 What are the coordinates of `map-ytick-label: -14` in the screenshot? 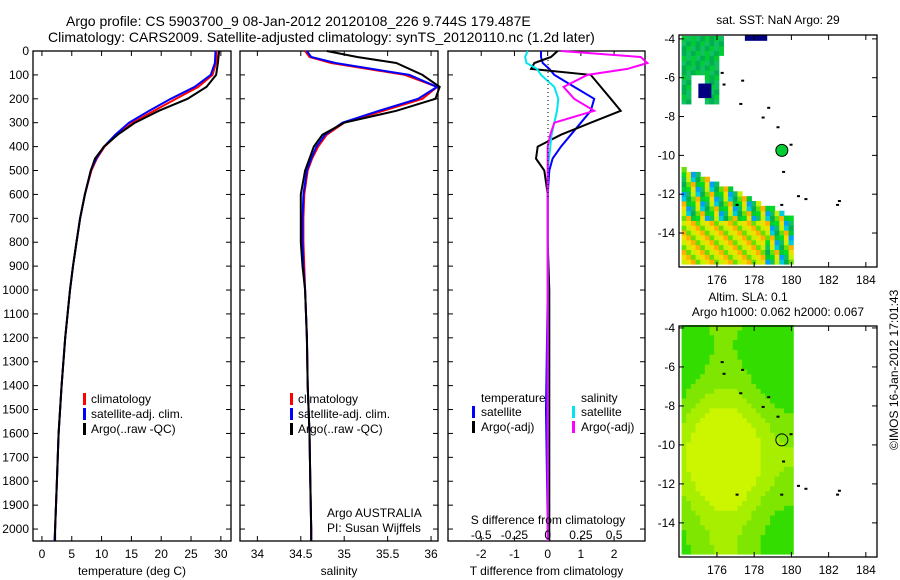 It's located at (667, 523).